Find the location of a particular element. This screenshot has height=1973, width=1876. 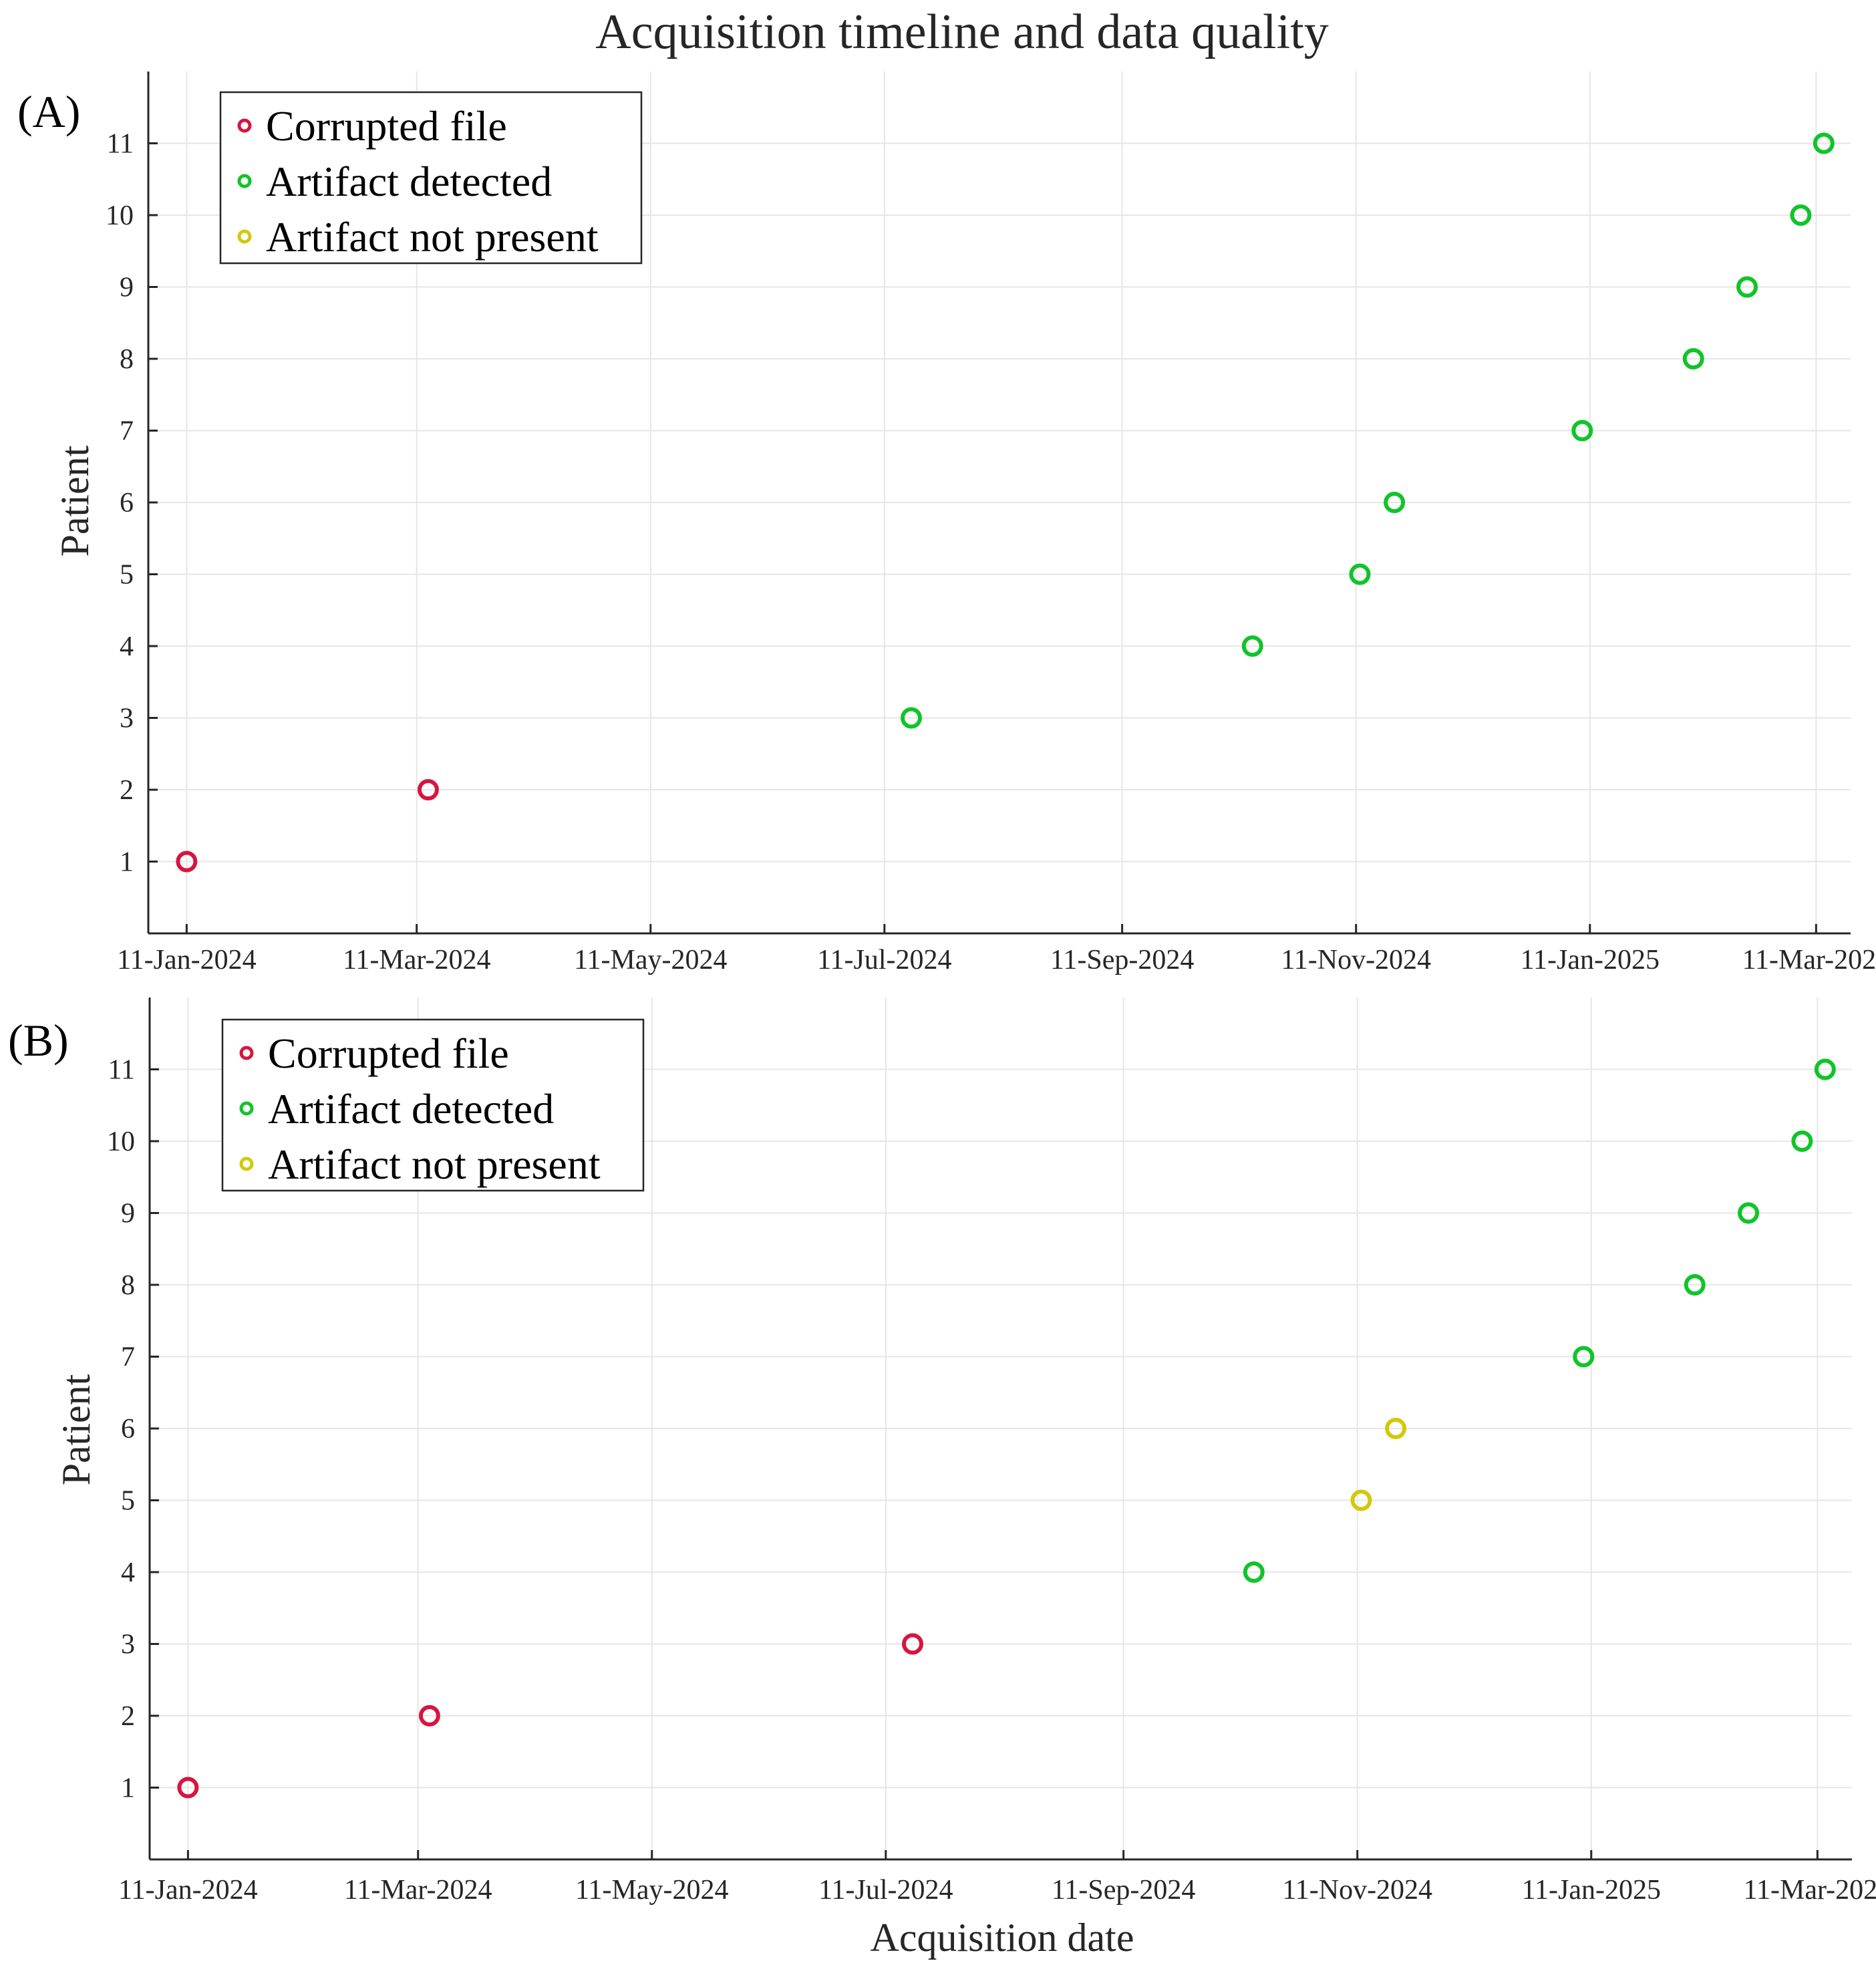

legend-box-b is located at coordinates (433, 1105).